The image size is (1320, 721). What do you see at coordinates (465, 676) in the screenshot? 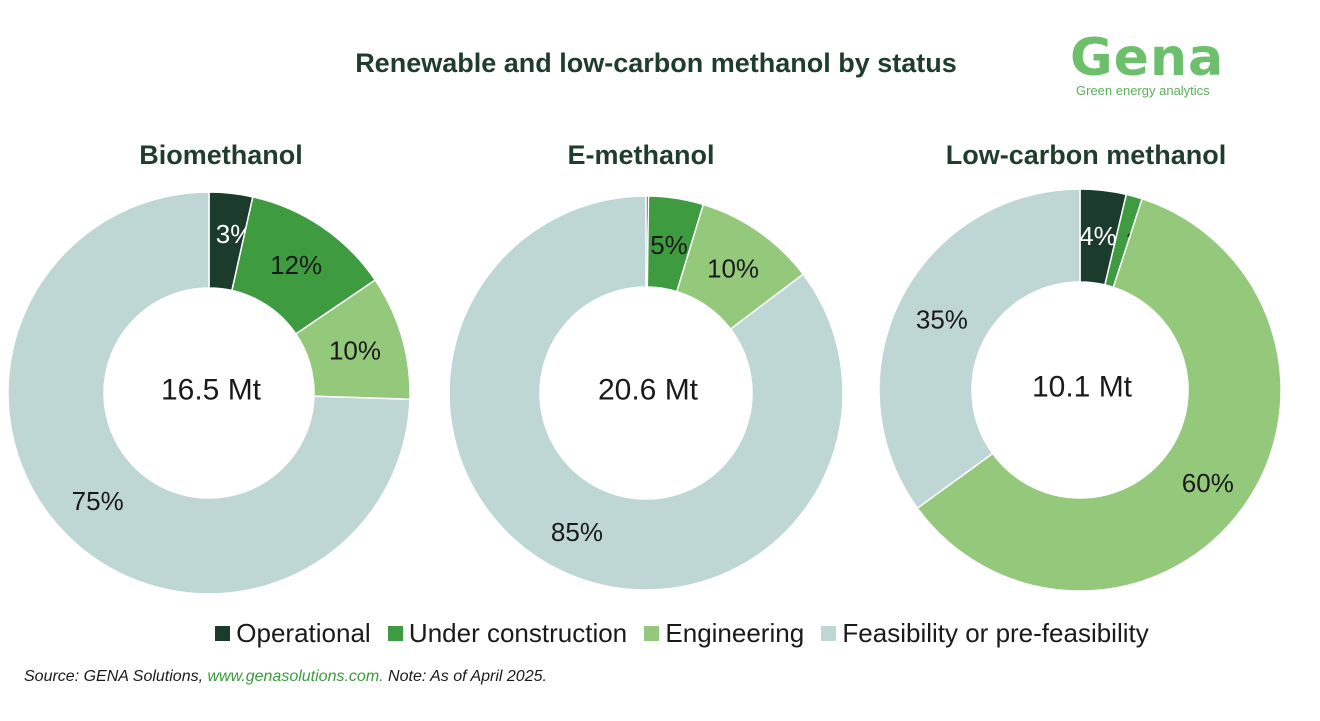
I see `source-suffix: Note: As of April 2025.` at bounding box center [465, 676].